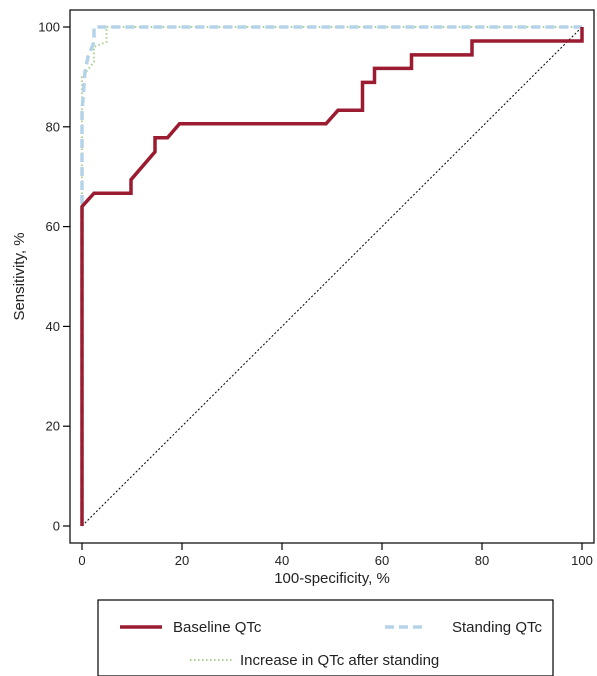 The image size is (597, 676). What do you see at coordinates (49, 27) in the screenshot?
I see `y-tick-label: 100` at bounding box center [49, 27].